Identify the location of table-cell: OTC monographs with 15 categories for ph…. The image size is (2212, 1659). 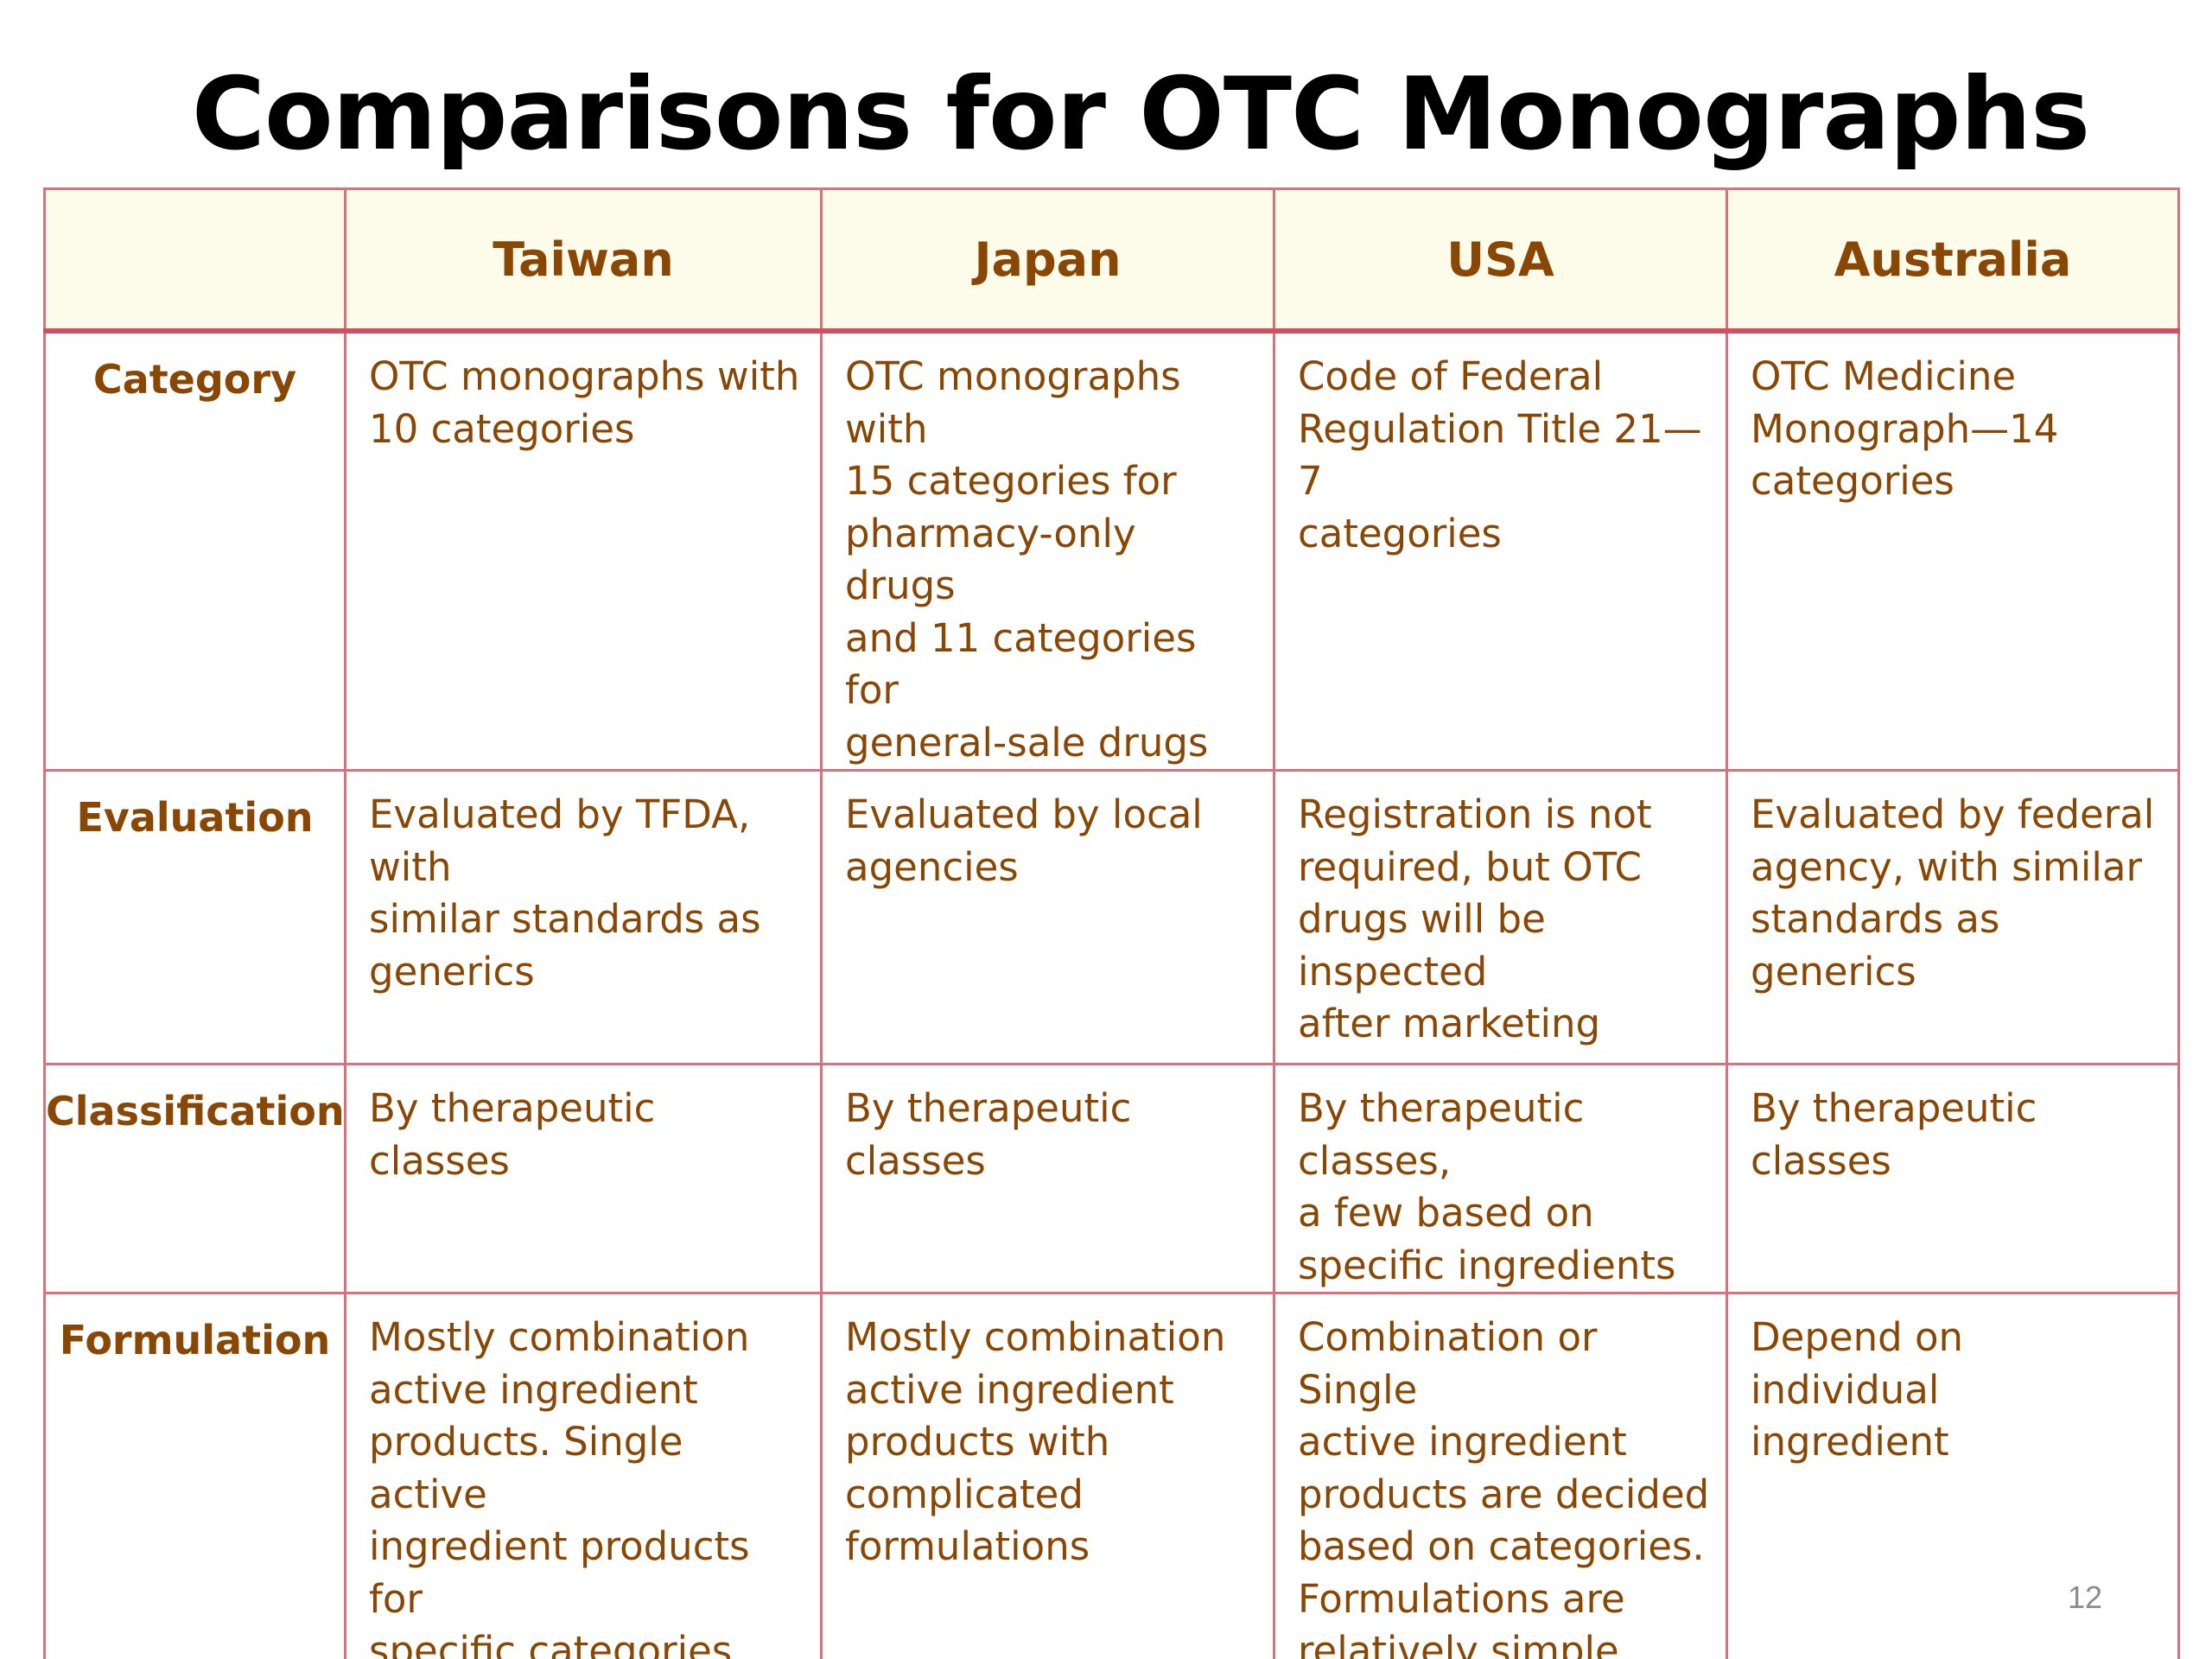
(1047, 550).